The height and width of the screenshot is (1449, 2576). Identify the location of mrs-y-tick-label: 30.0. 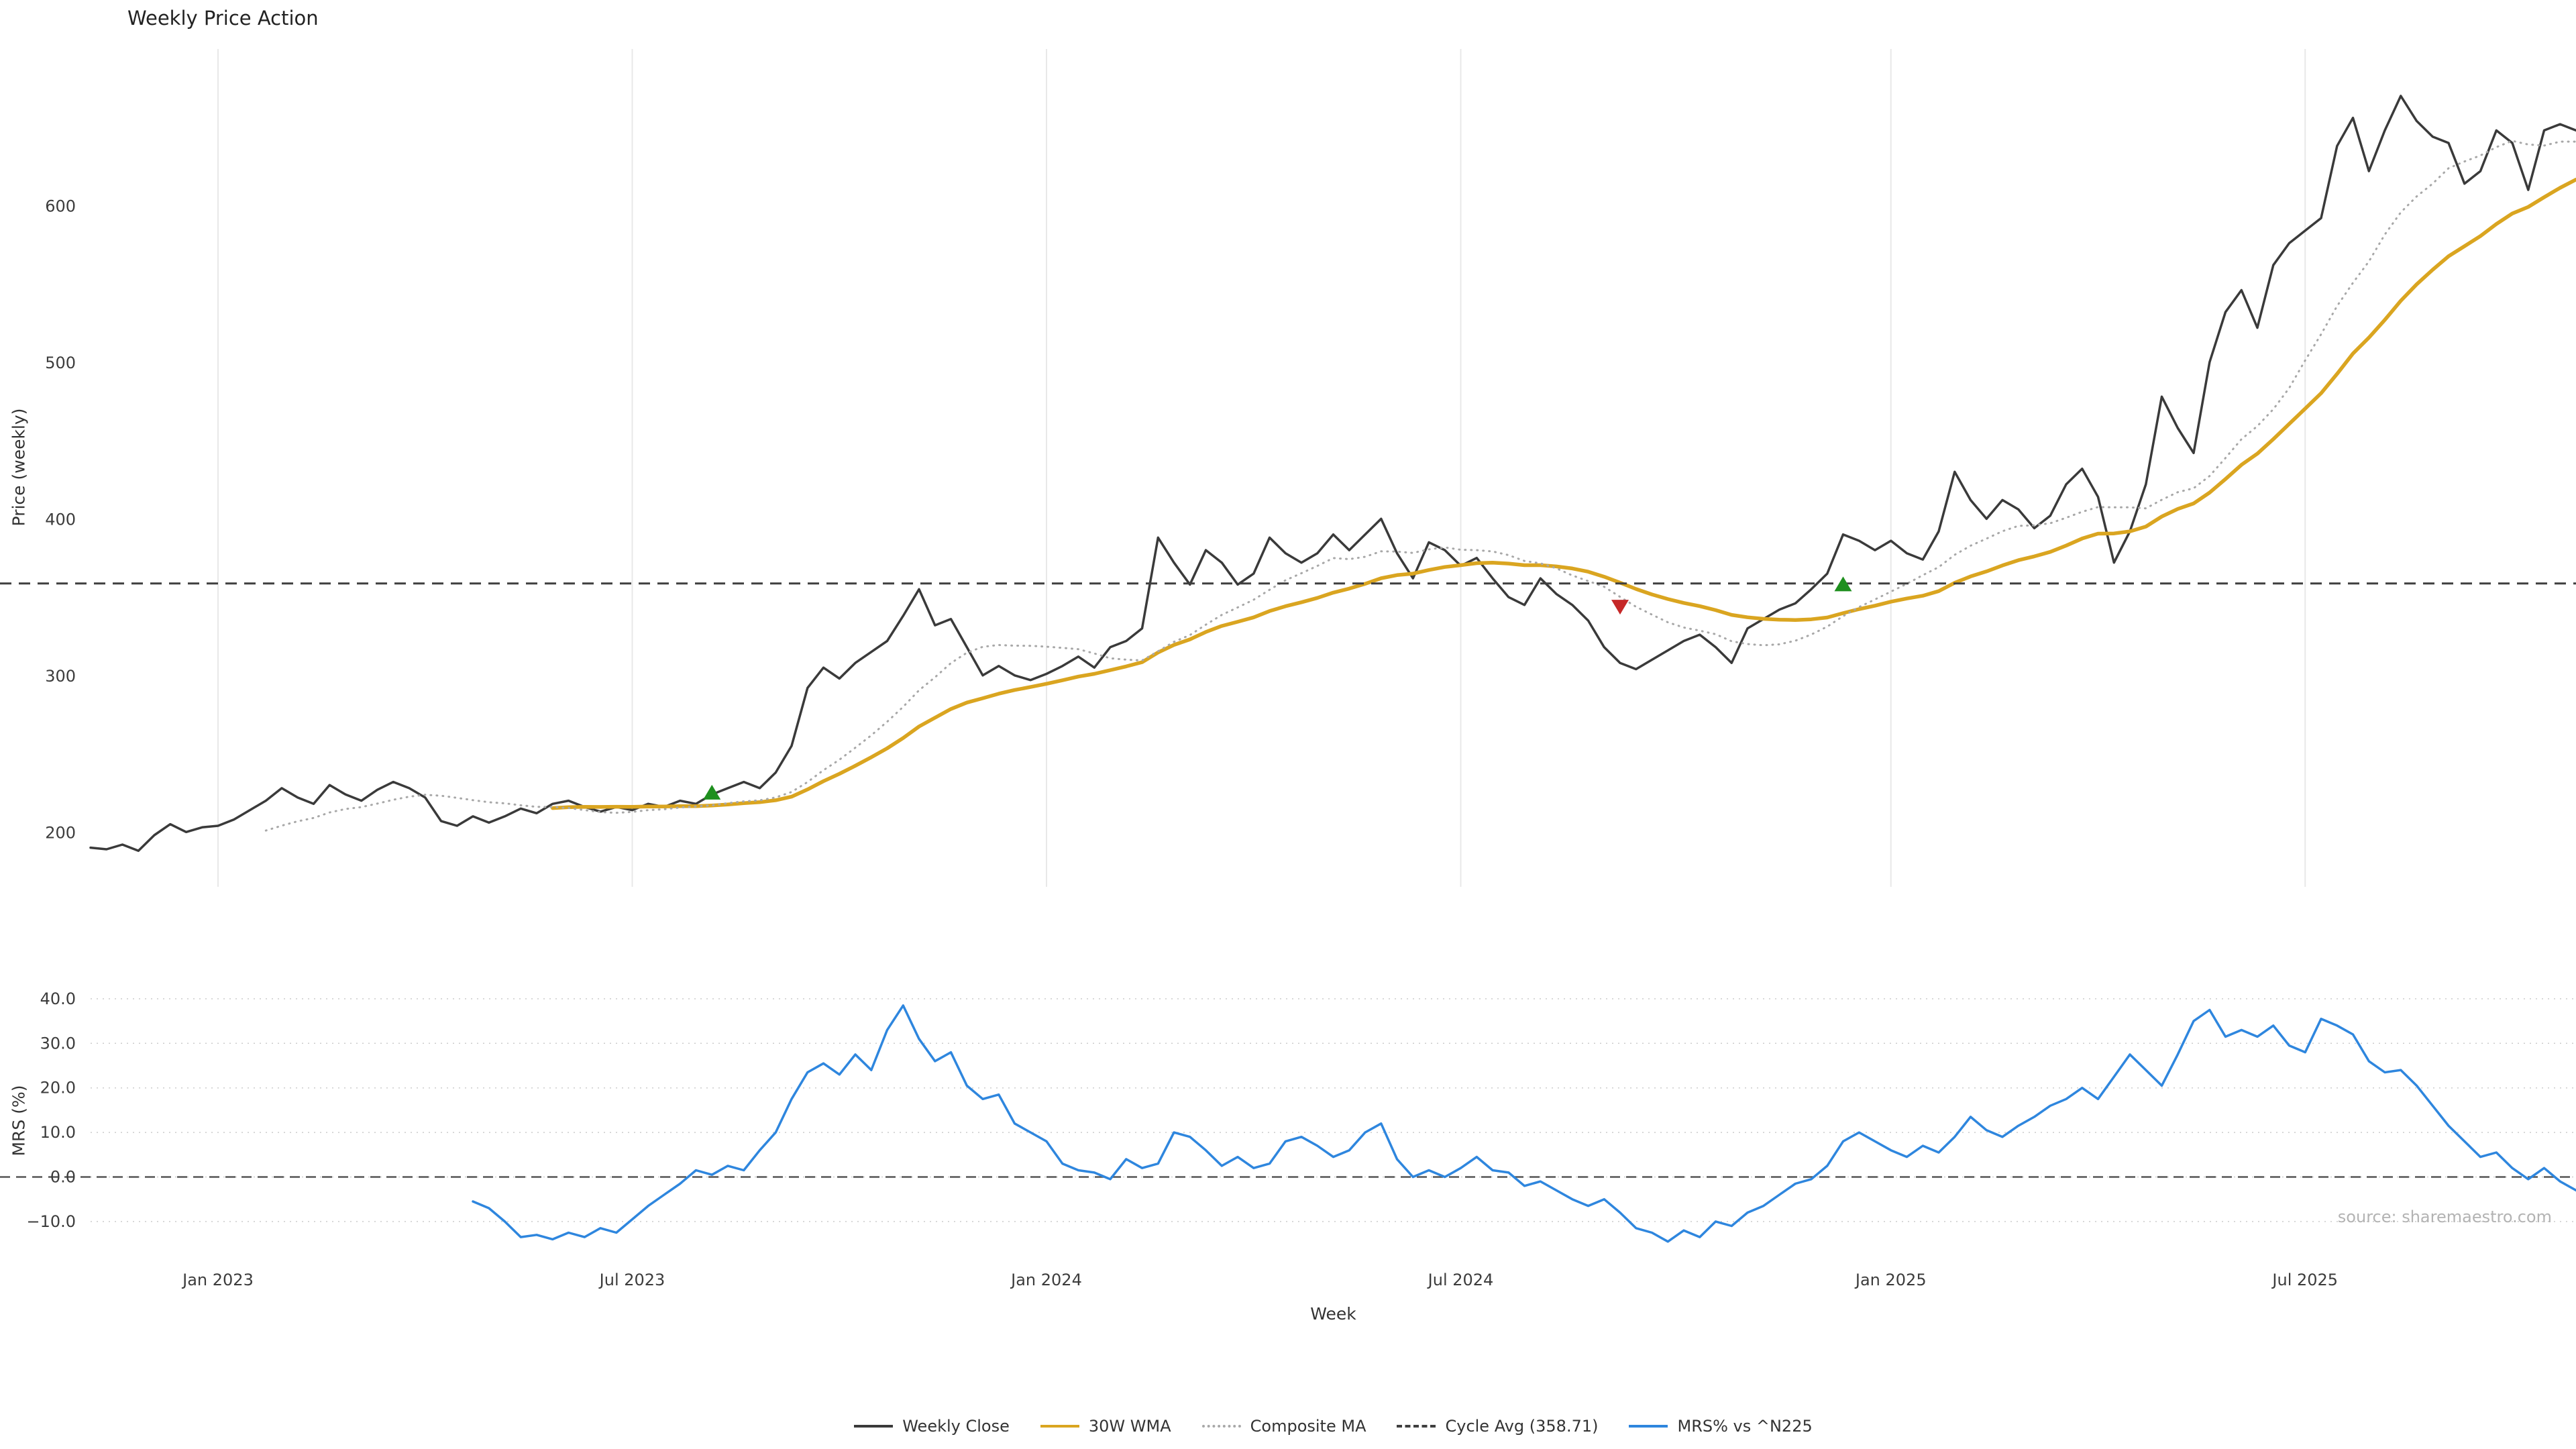
(58, 1043).